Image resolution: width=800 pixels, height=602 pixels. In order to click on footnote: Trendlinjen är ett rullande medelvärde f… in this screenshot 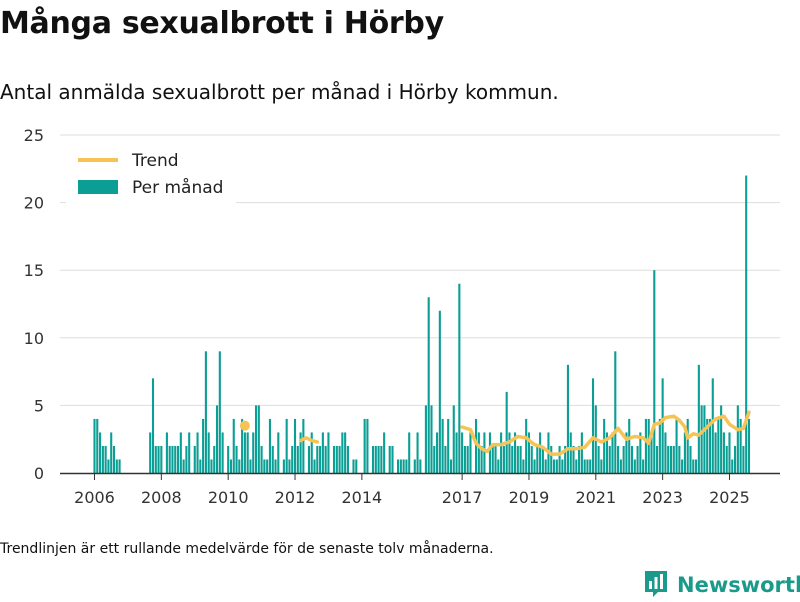, I will do `click(247, 549)`.